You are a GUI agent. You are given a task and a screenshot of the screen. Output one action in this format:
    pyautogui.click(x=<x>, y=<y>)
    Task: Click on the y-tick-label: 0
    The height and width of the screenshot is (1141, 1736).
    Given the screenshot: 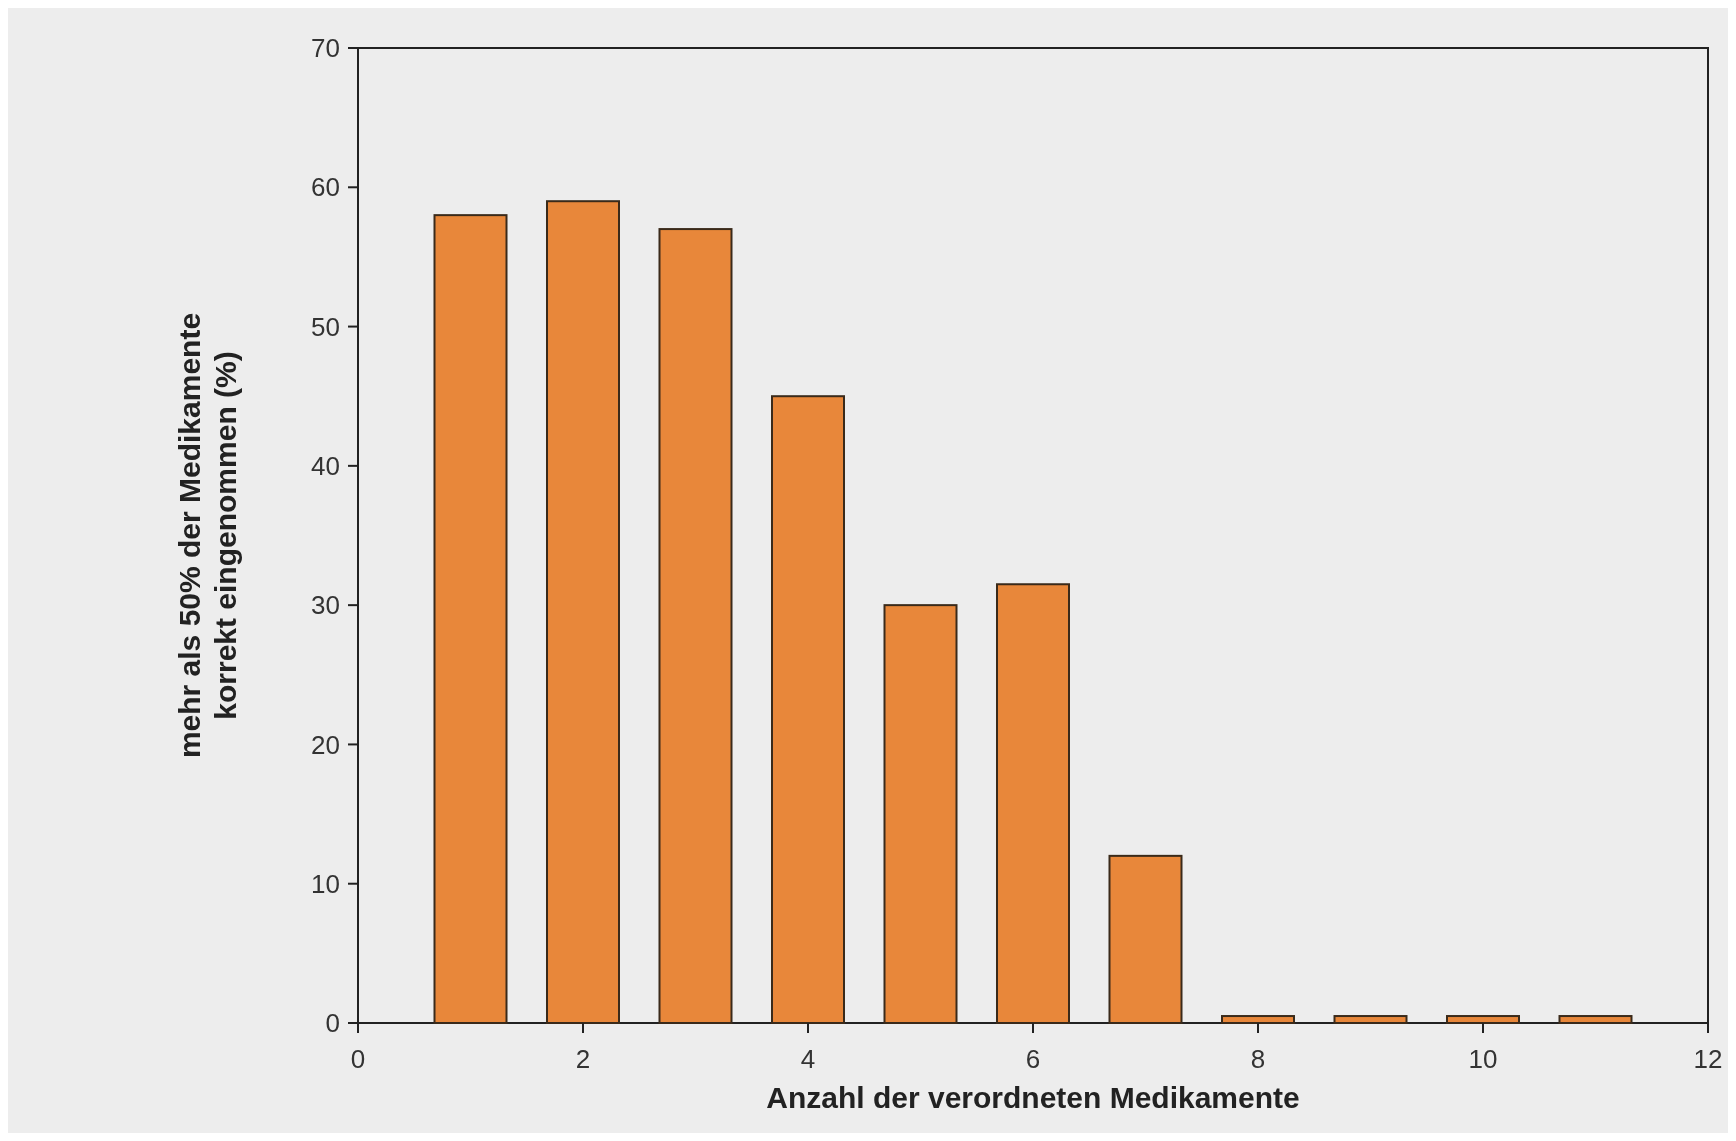 What is the action you would take?
    pyautogui.click(x=332, y=1023)
    